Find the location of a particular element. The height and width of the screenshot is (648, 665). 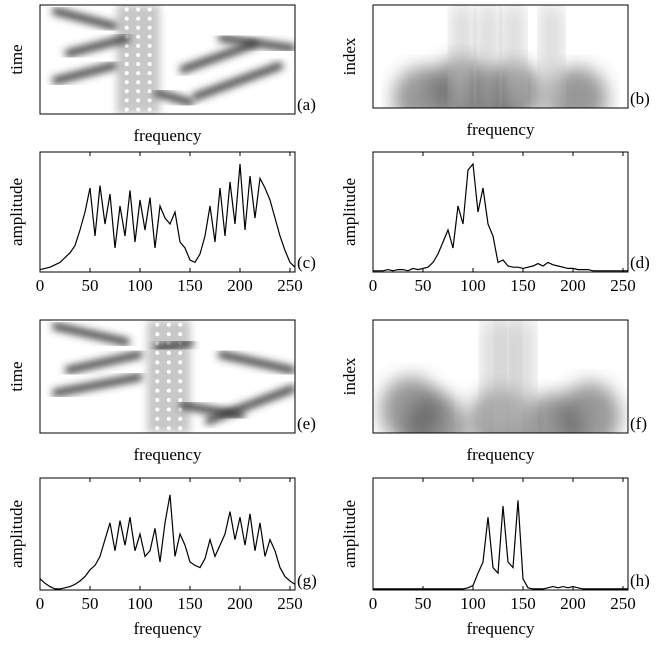

panel-label: (b) is located at coordinates (640, 98).